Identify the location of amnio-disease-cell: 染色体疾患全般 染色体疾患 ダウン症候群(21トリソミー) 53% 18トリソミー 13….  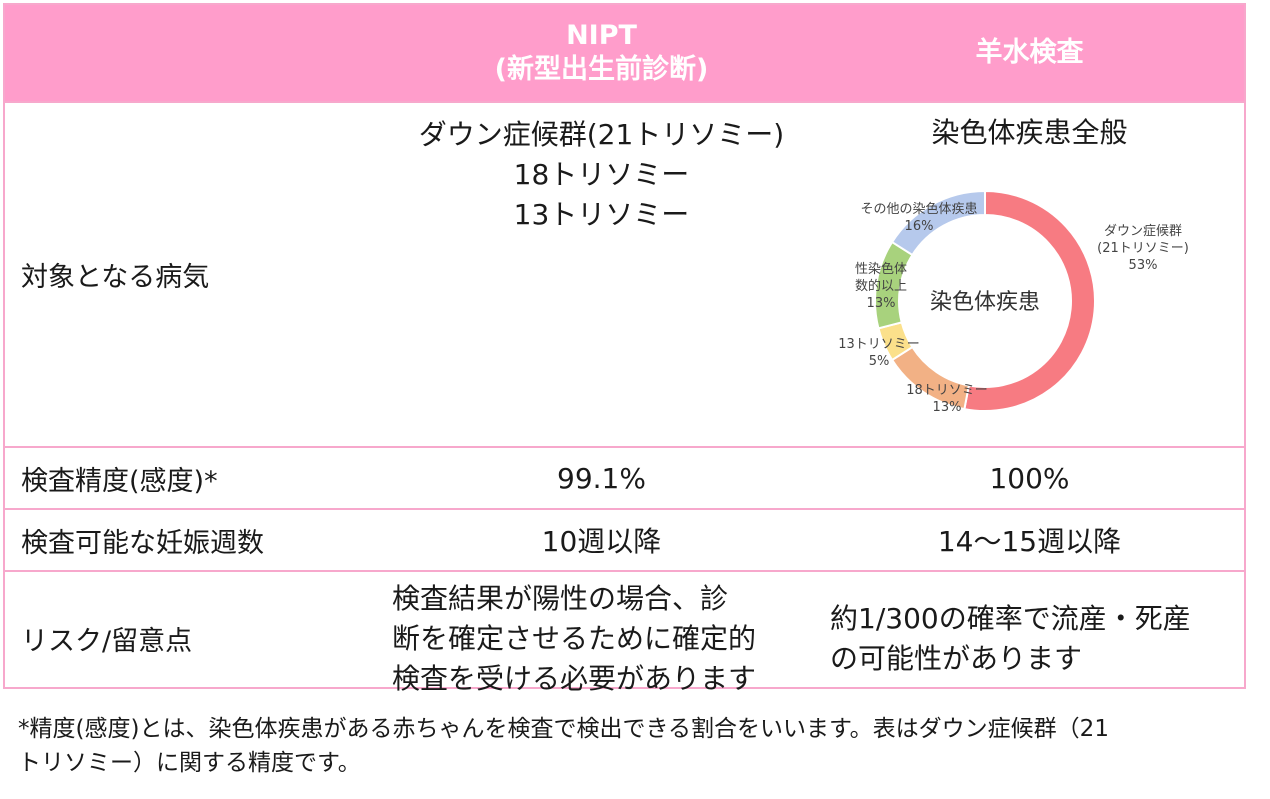
(1029, 275).